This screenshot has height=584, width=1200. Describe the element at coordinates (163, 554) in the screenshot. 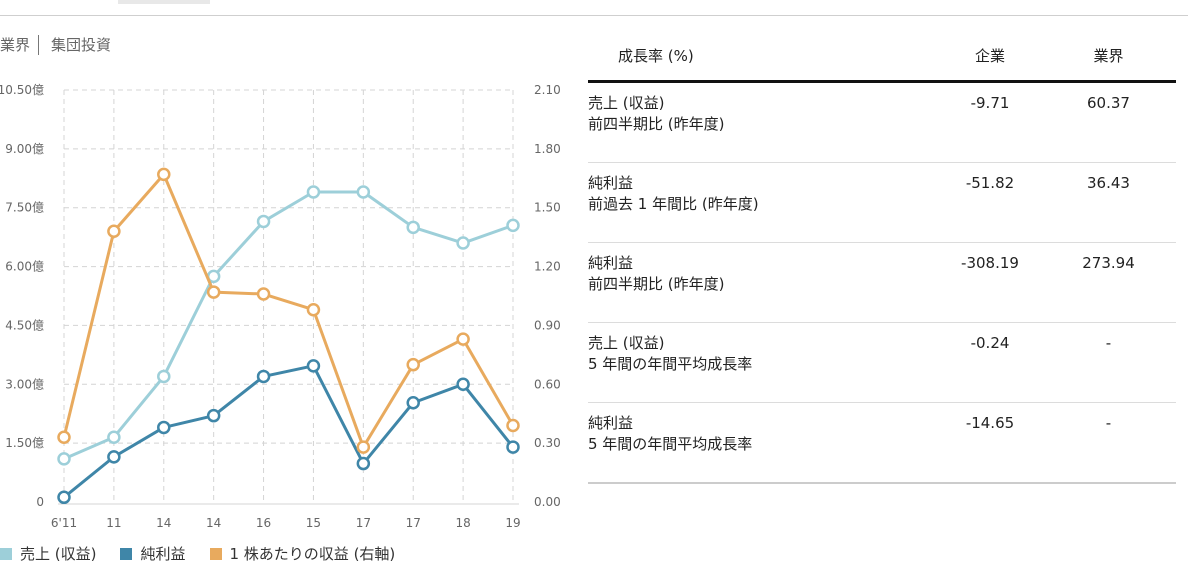

I see `legend-label-net-income: 純利益` at that location.